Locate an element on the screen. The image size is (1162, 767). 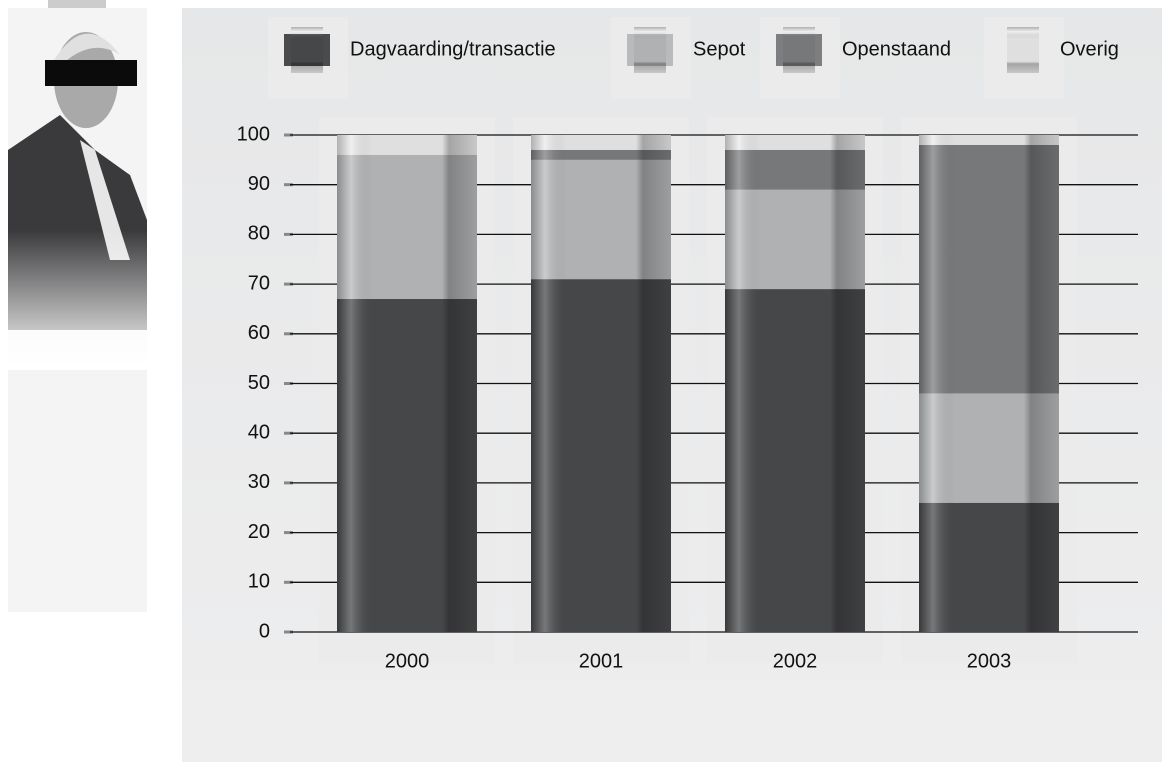
x-tick-label: 2000 is located at coordinates (407, 661).